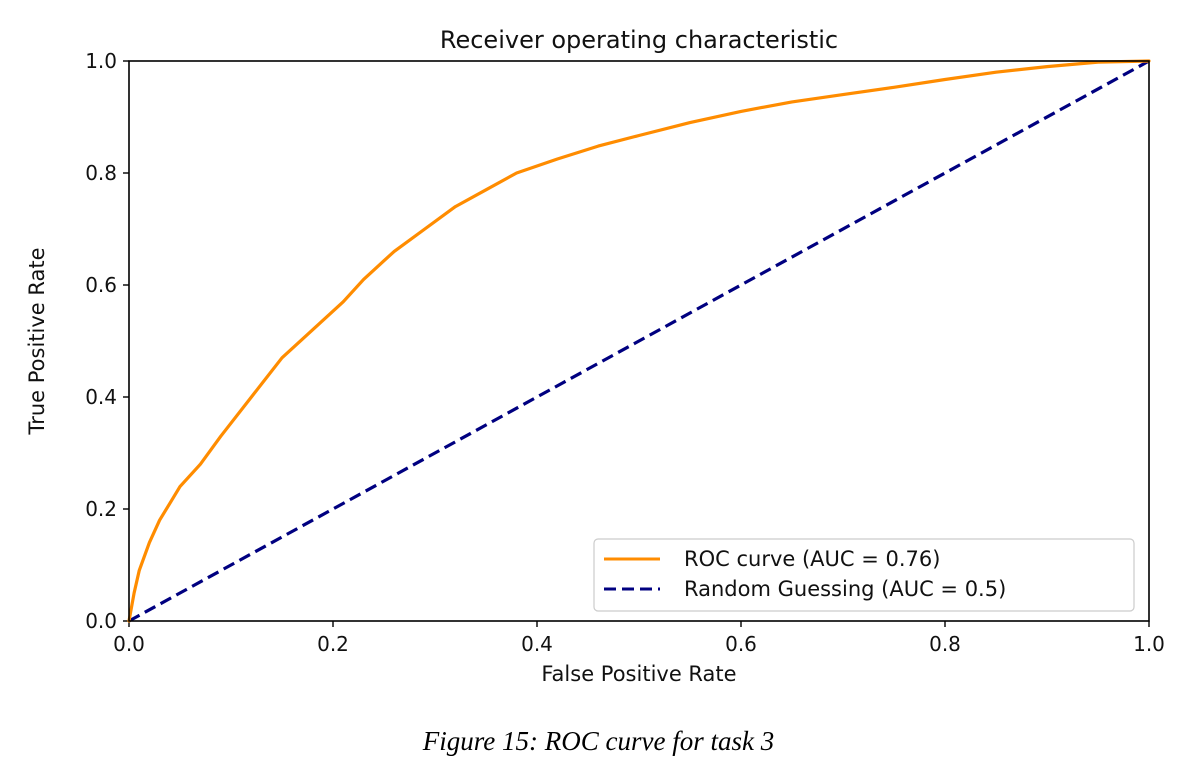 This screenshot has height=766, width=1197. I want to click on legend-box, so click(864, 575).